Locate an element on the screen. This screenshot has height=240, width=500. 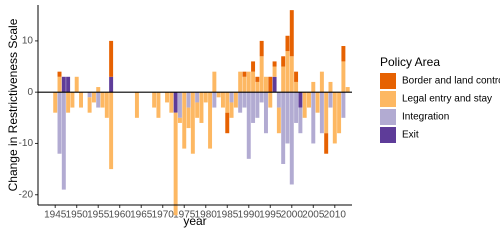
legend-label: Integration is located at coordinates (425, 117).